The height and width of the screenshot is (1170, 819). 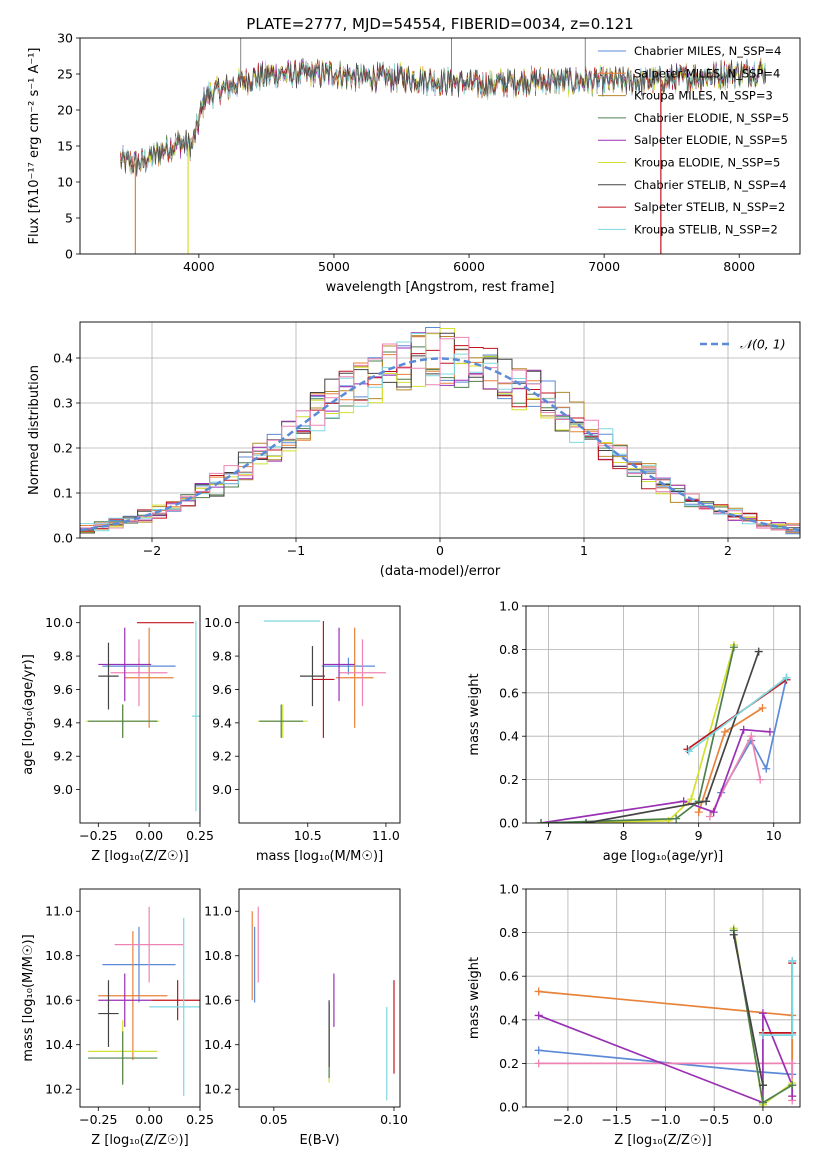 What do you see at coordinates (218, 955) in the screenshot?
I see `y-tick-label: 10.8` at bounding box center [218, 955].